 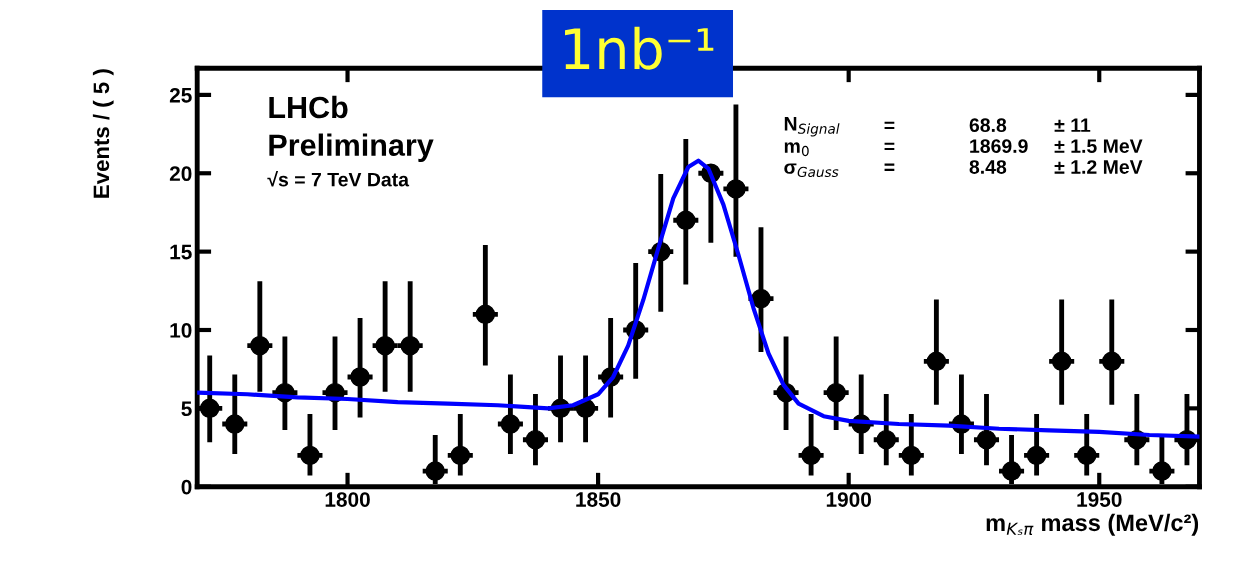 What do you see at coordinates (848, 499) in the screenshot?
I see `x-tick-label: 1900` at bounding box center [848, 499].